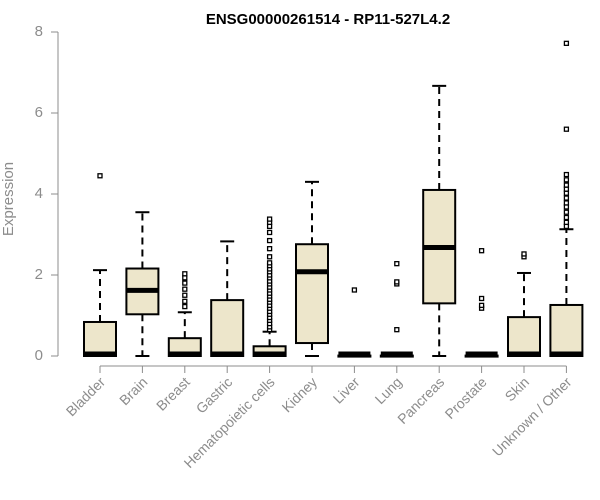 This screenshot has width=600, height=500. I want to click on box-liver, so click(354, 322).